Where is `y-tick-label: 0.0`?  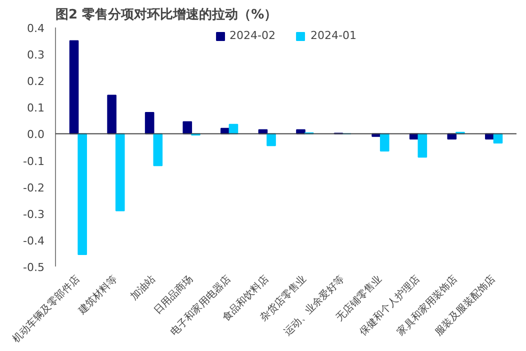
y-tick-label: 0.0 is located at coordinates (36, 135).